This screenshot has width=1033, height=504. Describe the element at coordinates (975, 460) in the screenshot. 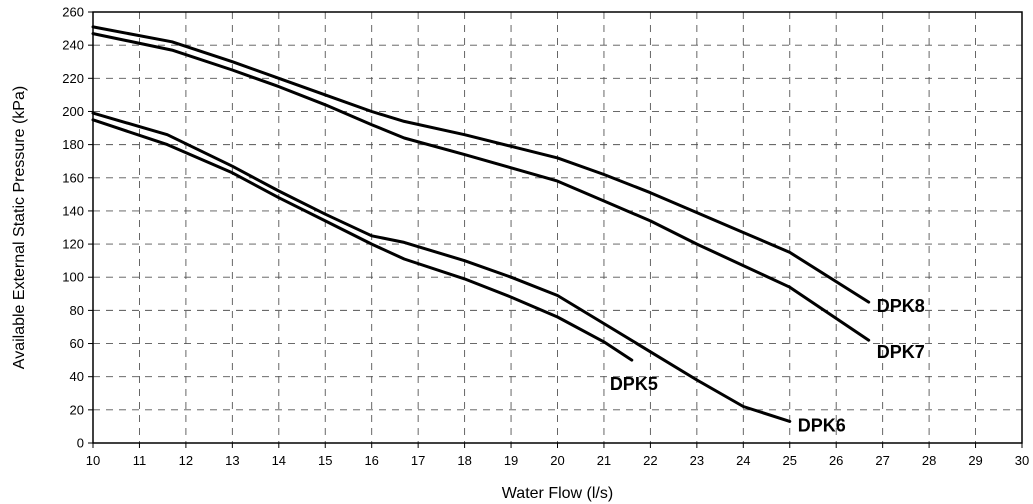

I see `x-tick-label: 29` at that location.